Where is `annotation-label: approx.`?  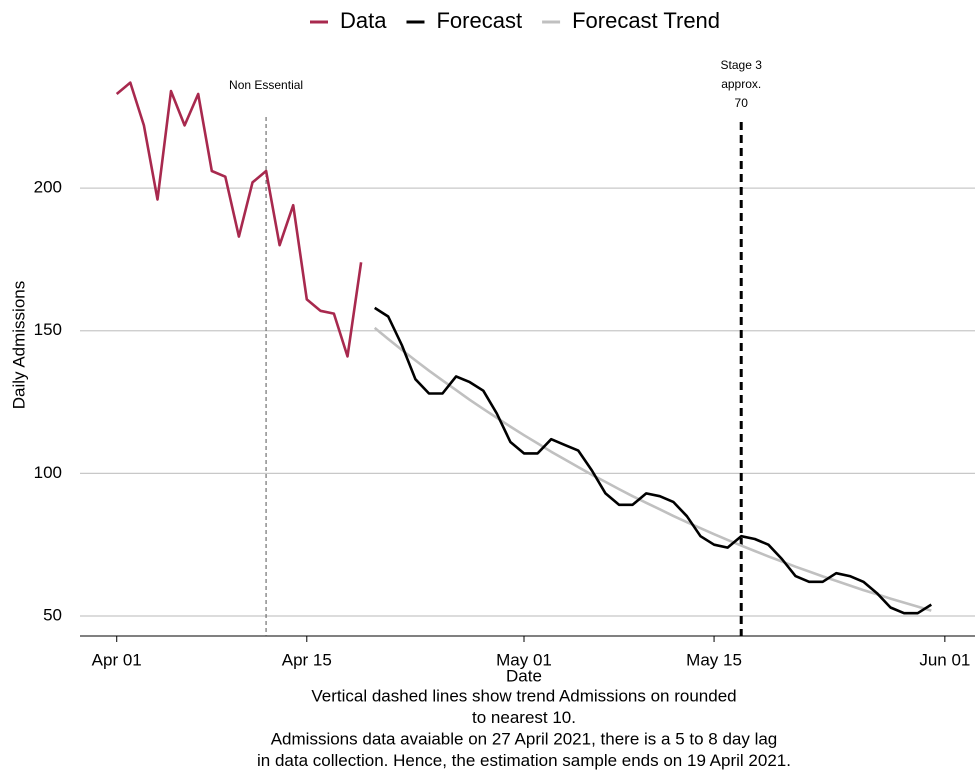
annotation-label: approx. is located at coordinates (741, 84).